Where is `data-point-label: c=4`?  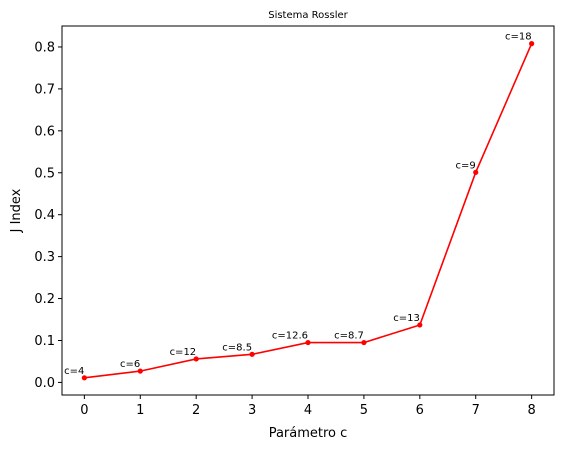 data-point-label: c=4 is located at coordinates (74, 371).